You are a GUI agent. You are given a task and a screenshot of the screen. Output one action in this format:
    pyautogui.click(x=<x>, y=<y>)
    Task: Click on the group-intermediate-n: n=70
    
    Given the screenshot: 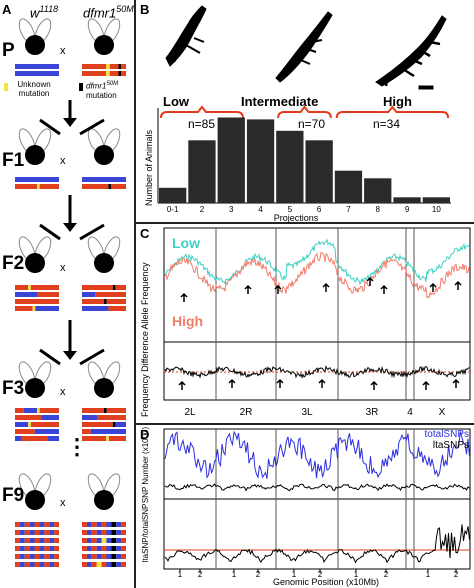 What is the action you would take?
    pyautogui.click(x=312, y=124)
    